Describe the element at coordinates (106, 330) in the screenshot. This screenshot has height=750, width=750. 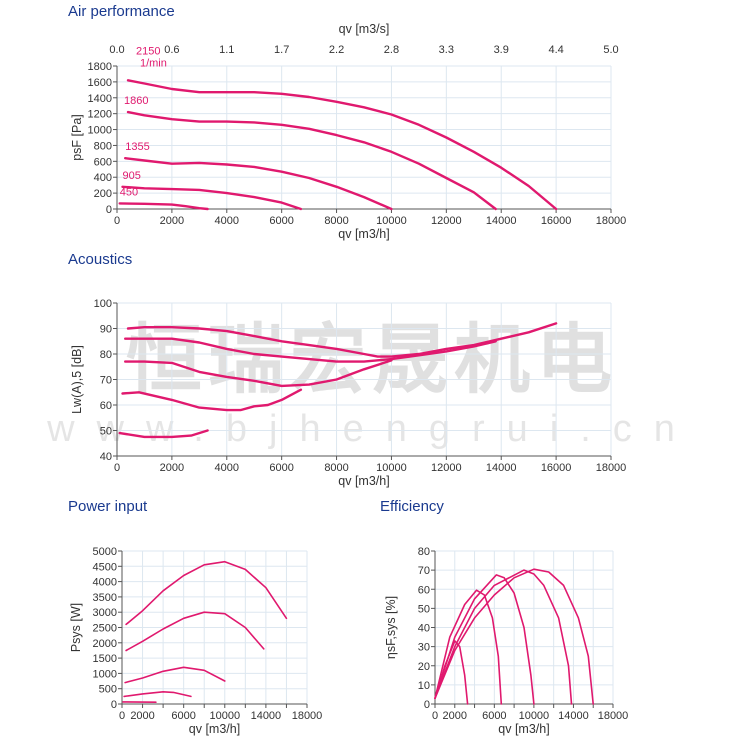
I see `acoustics-y-tick-label: 90` at that location.